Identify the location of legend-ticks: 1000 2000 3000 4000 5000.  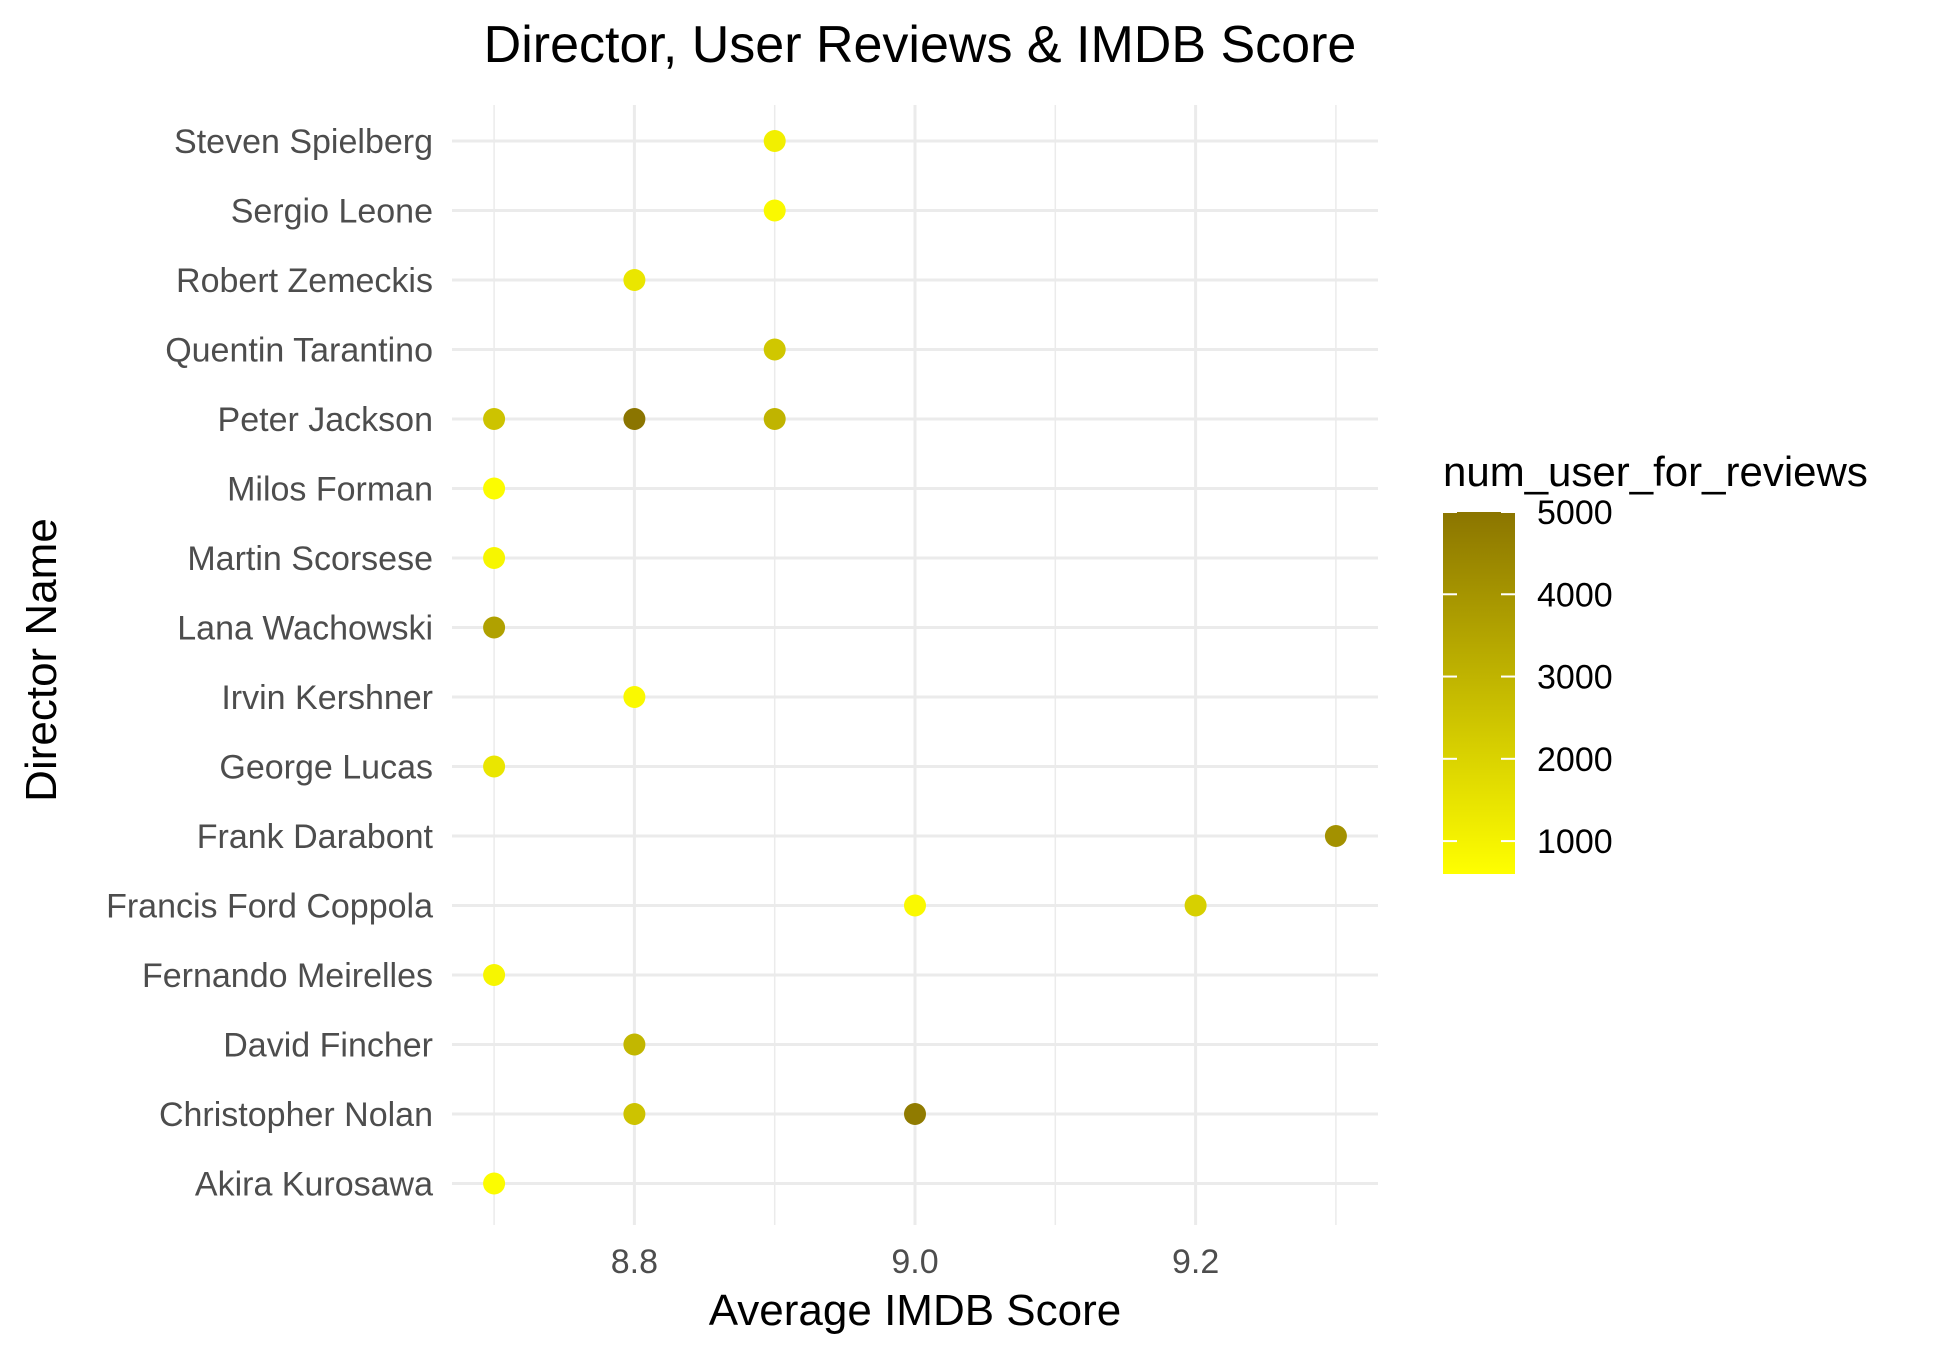
(1528, 677).